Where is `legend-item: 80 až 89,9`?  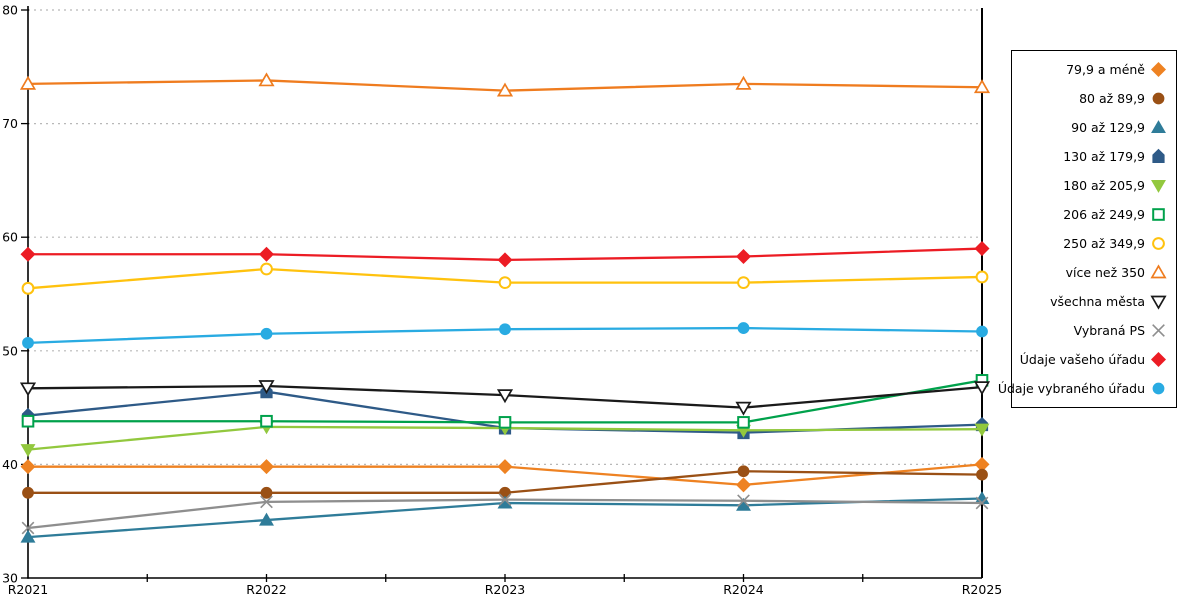 legend-item: 80 až 89,9 is located at coordinates (1094, 98).